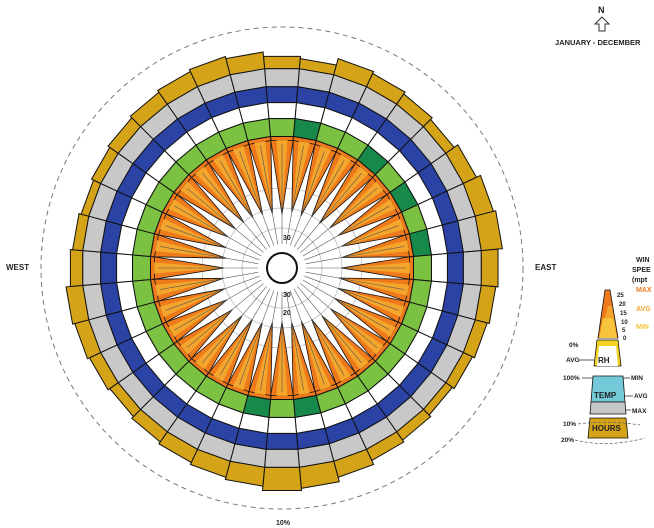 Image resolution: width=654 pixels, height=528 pixels. Describe the element at coordinates (624, 331) in the screenshot. I see `legend-tick-5: 5` at that location.